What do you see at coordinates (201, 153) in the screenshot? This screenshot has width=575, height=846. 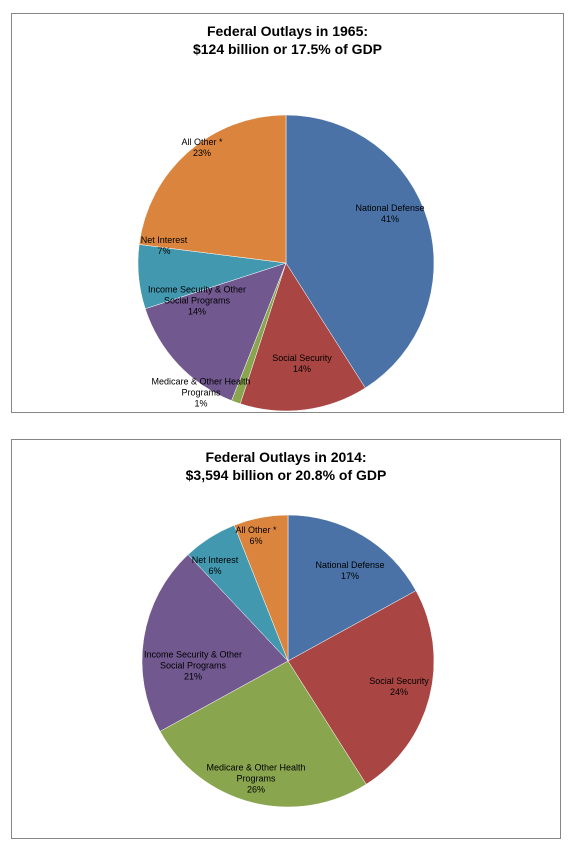 I see `slice-value: 23%` at bounding box center [201, 153].